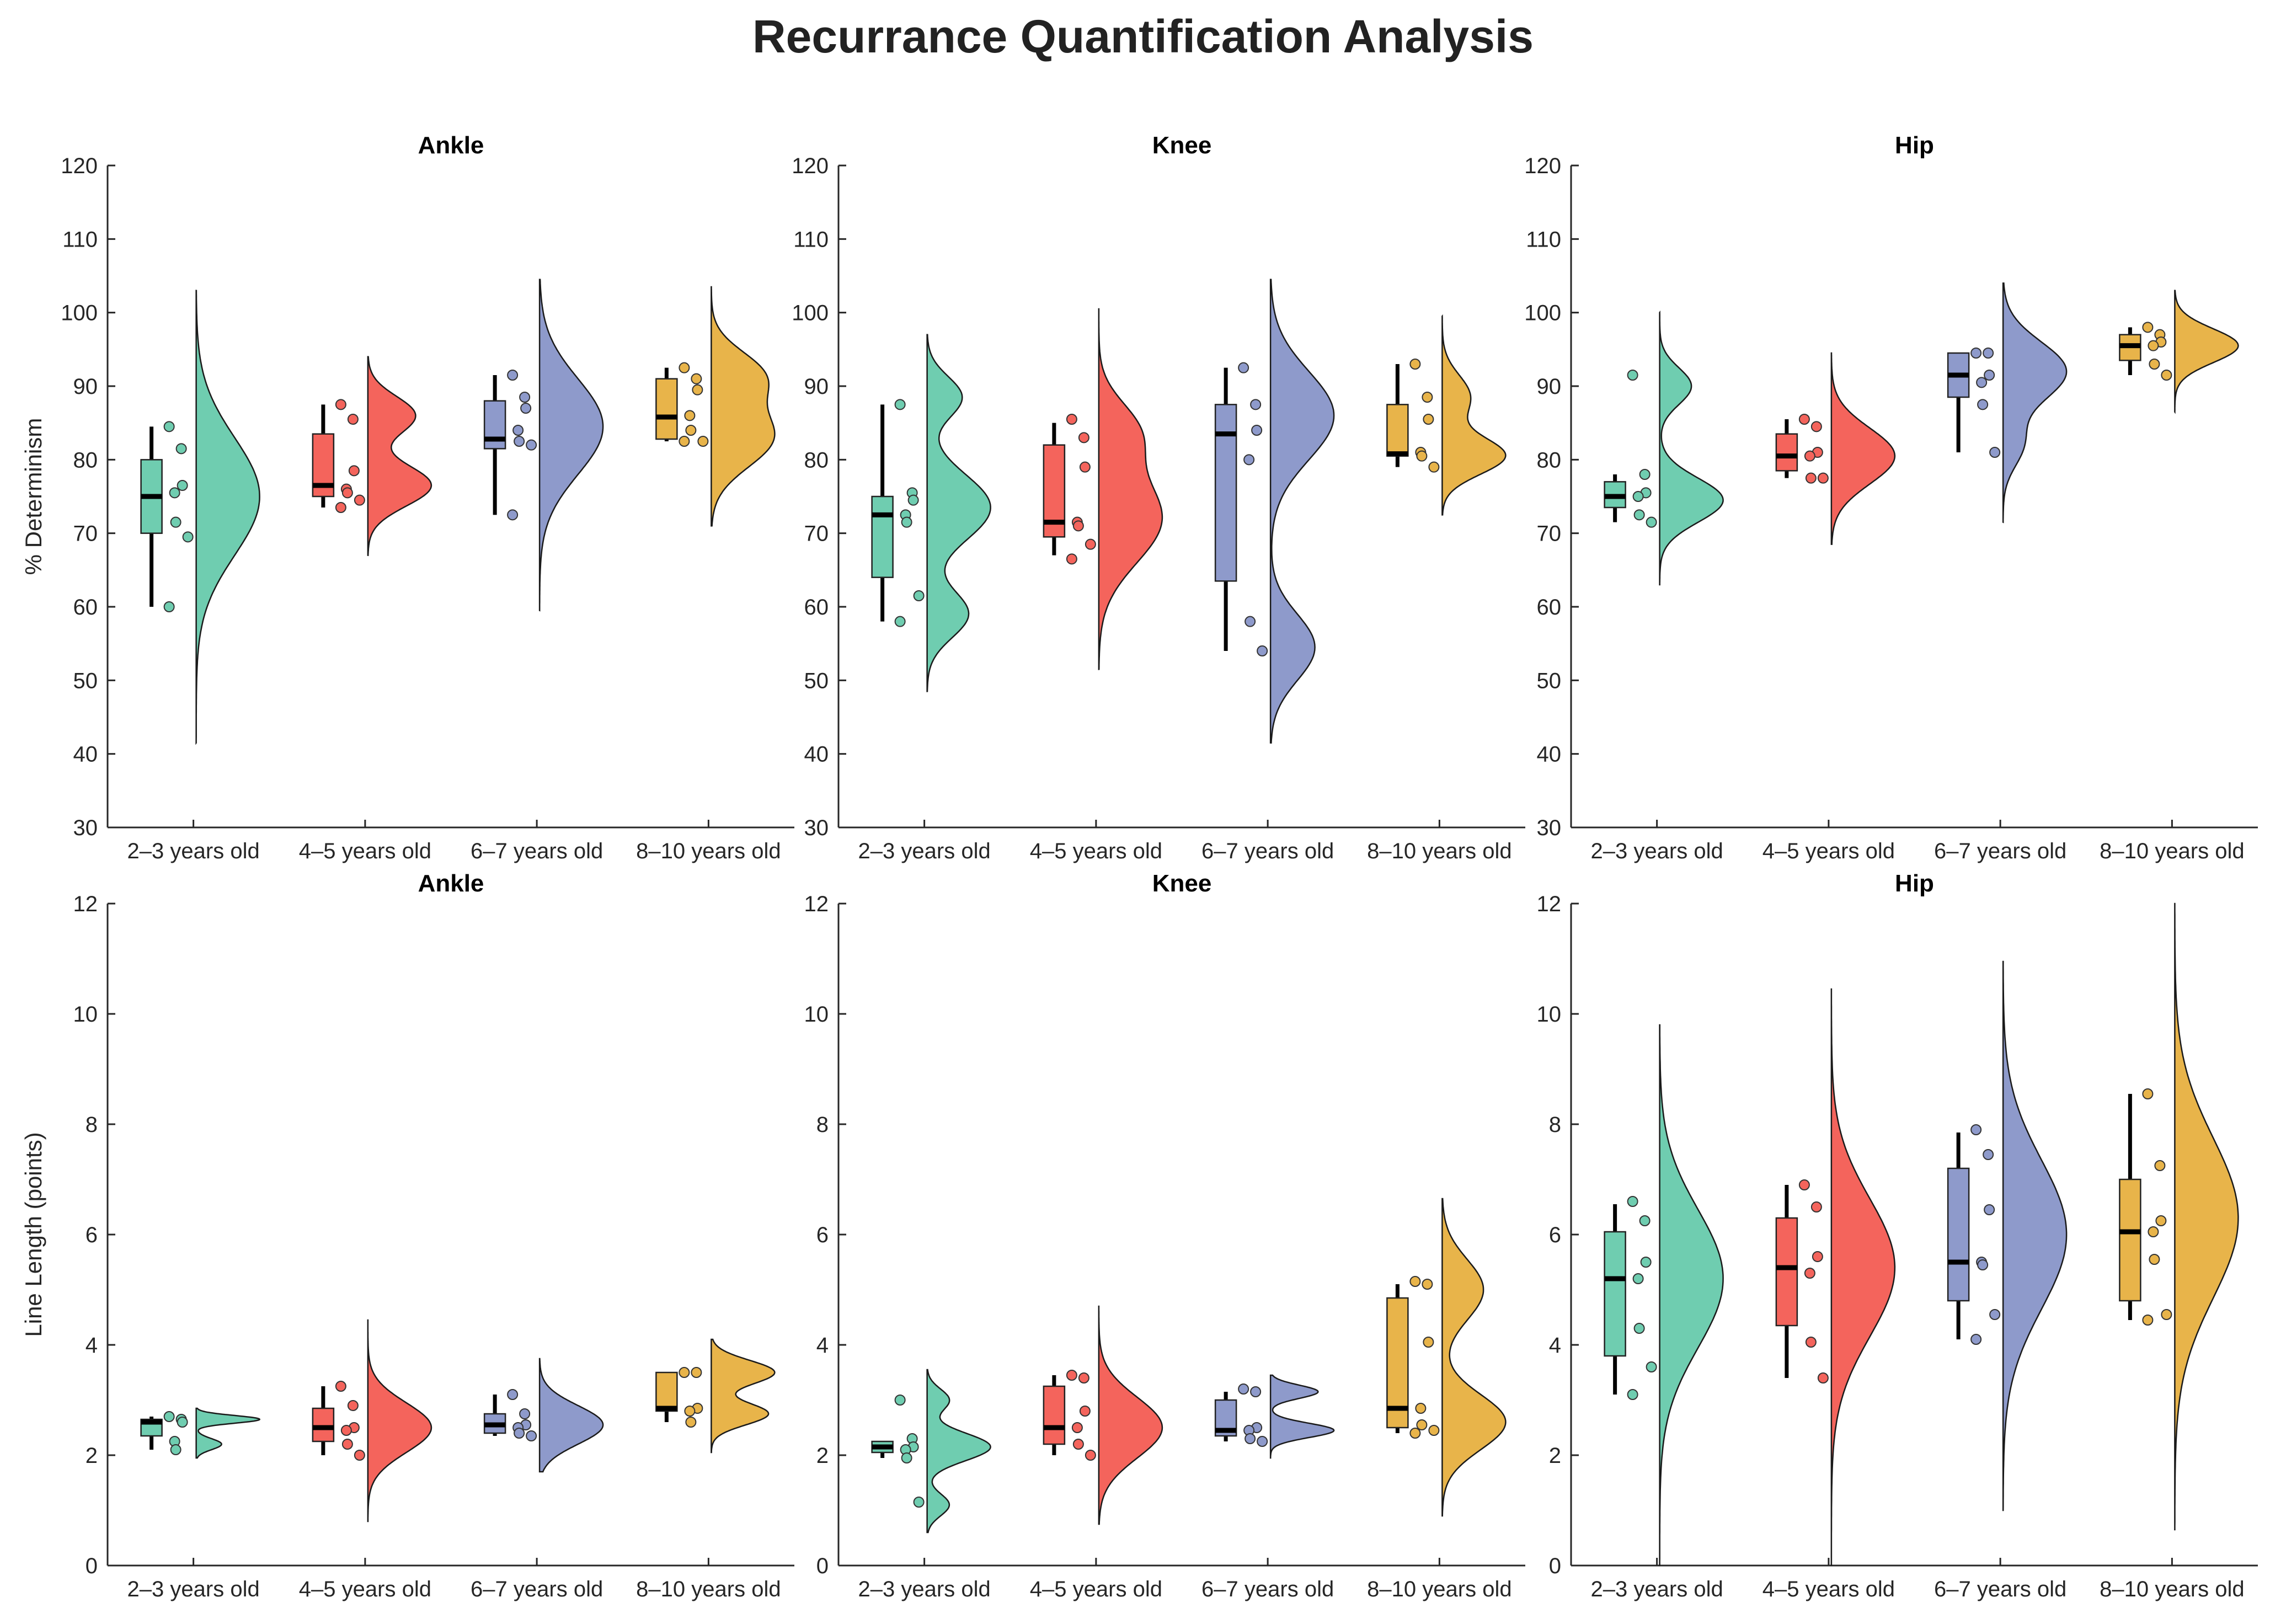 The height and width of the screenshot is (1624, 2286). What do you see at coordinates (80, 239) in the screenshot?
I see `y-tick-label: 110` at bounding box center [80, 239].